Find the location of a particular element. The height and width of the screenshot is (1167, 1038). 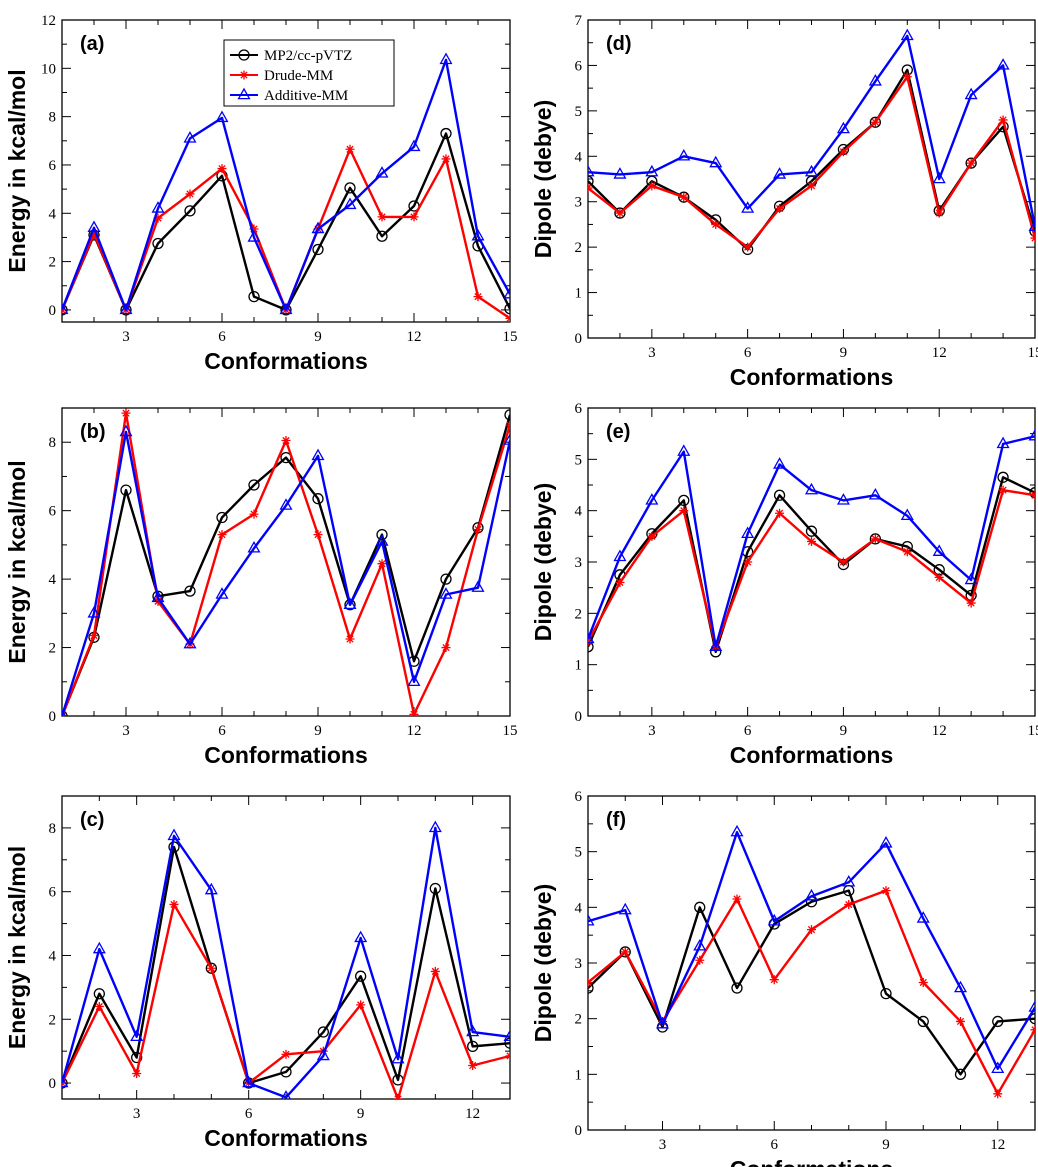

legend-label-additive: Additive-MM is located at coordinates (306, 96).